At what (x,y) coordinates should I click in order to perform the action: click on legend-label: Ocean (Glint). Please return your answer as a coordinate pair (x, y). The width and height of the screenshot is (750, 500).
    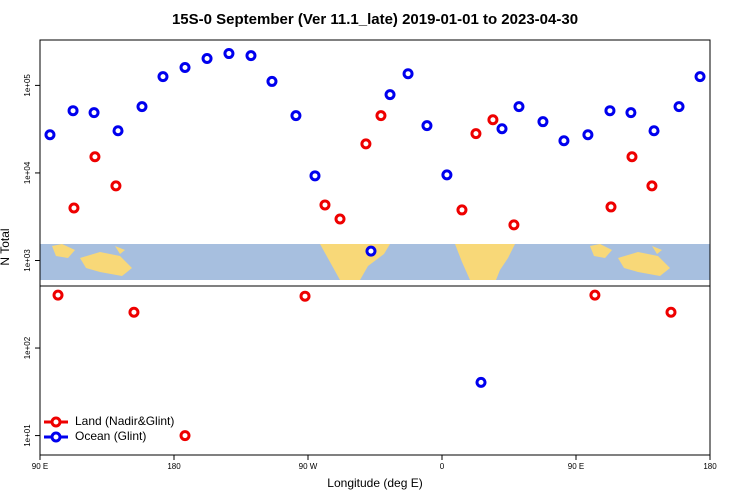
    Looking at the image, I should click on (110, 436).